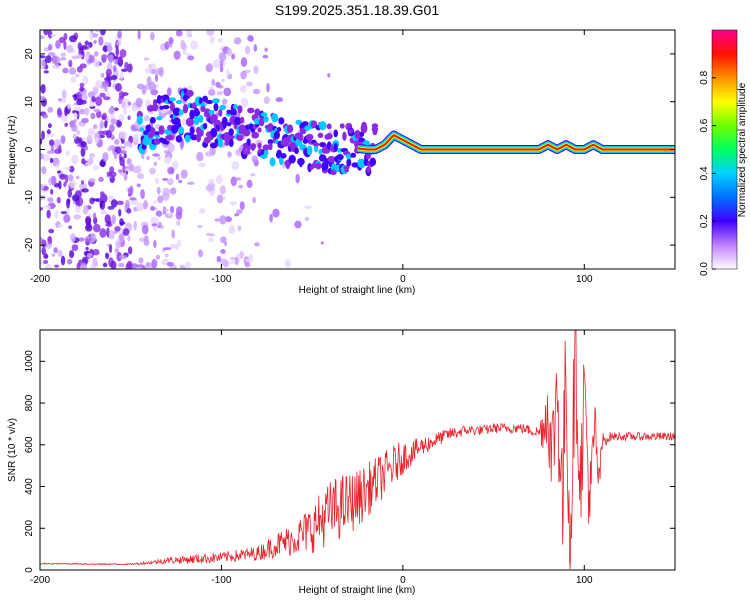  I want to click on colorbar-tick-label: 0.8, so click(704, 77).